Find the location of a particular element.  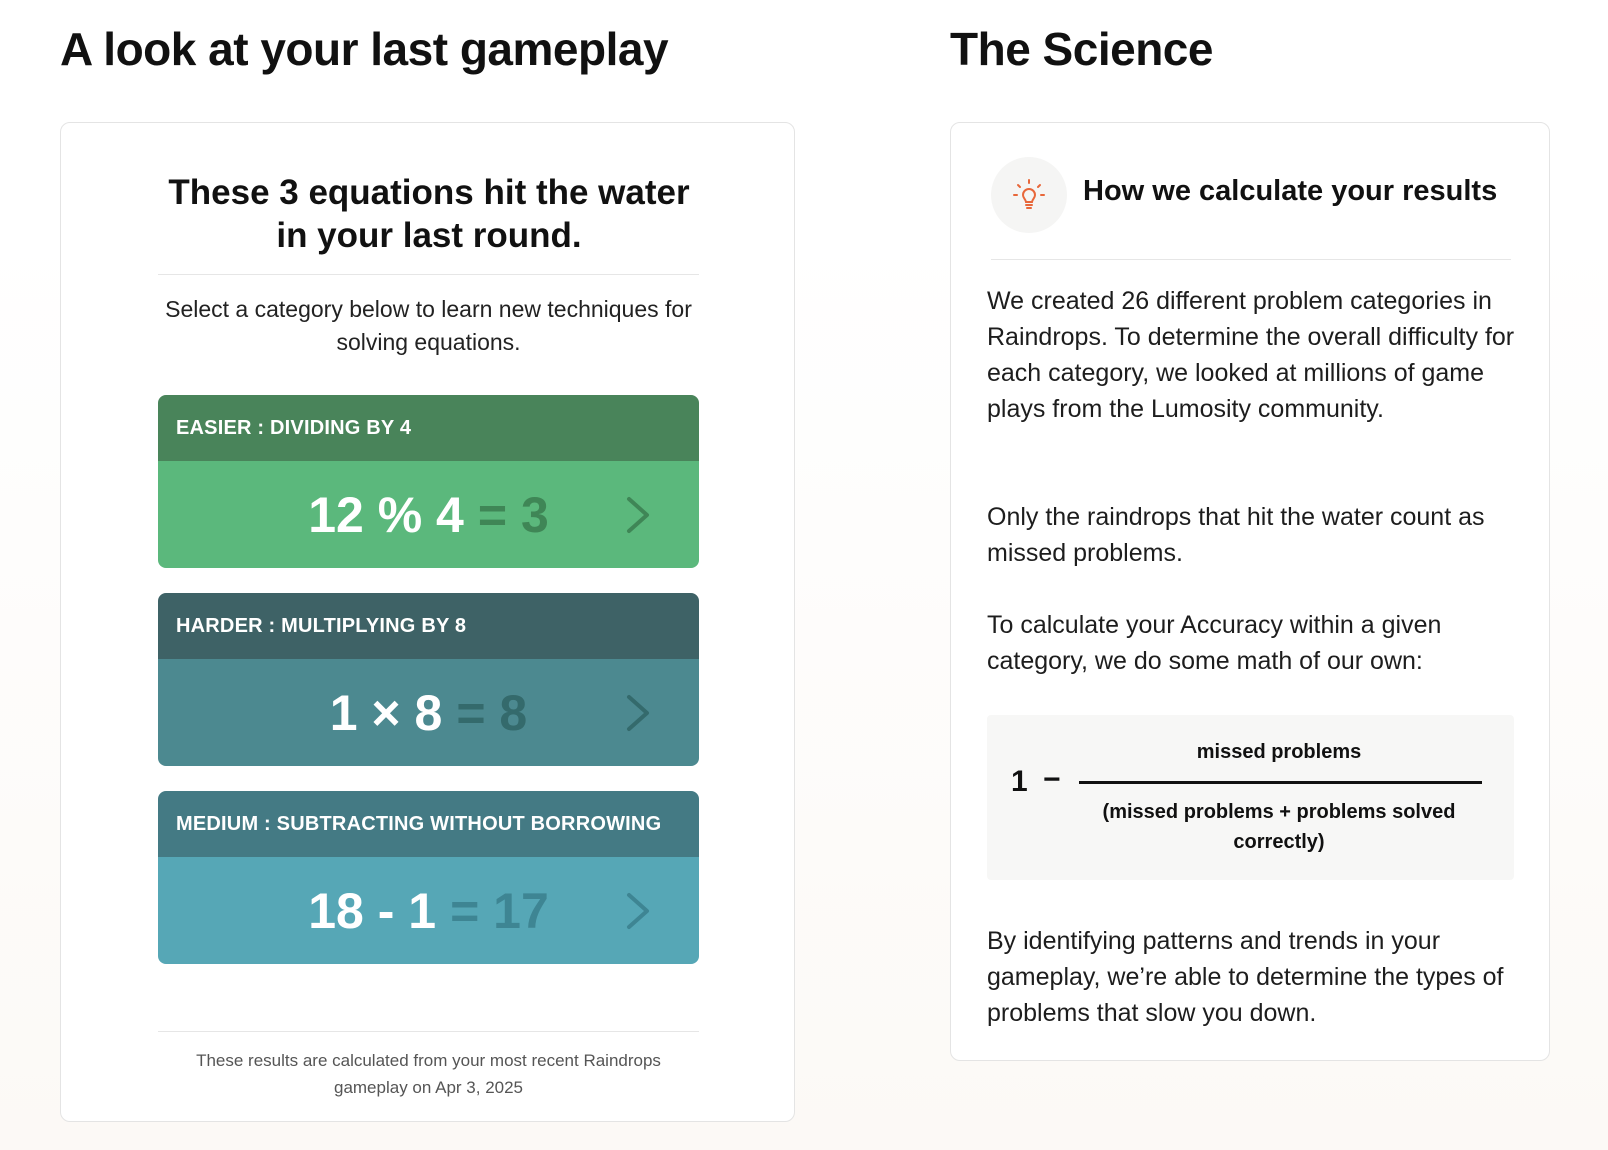

category-label: HARDER : MULTIPLYING BY 8 is located at coordinates (428, 626).